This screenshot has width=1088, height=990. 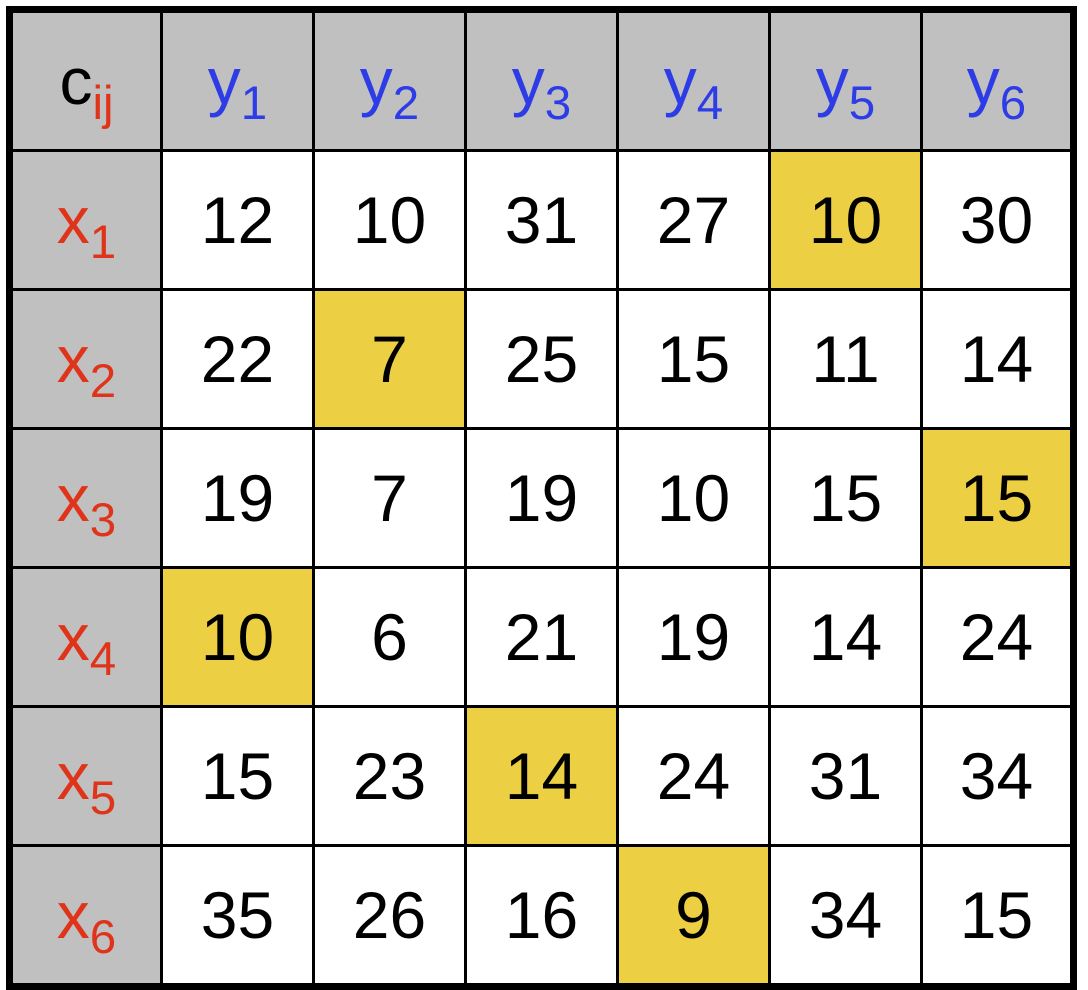 What do you see at coordinates (103, 382) in the screenshot?
I see `row-header-sub: 2` at bounding box center [103, 382].